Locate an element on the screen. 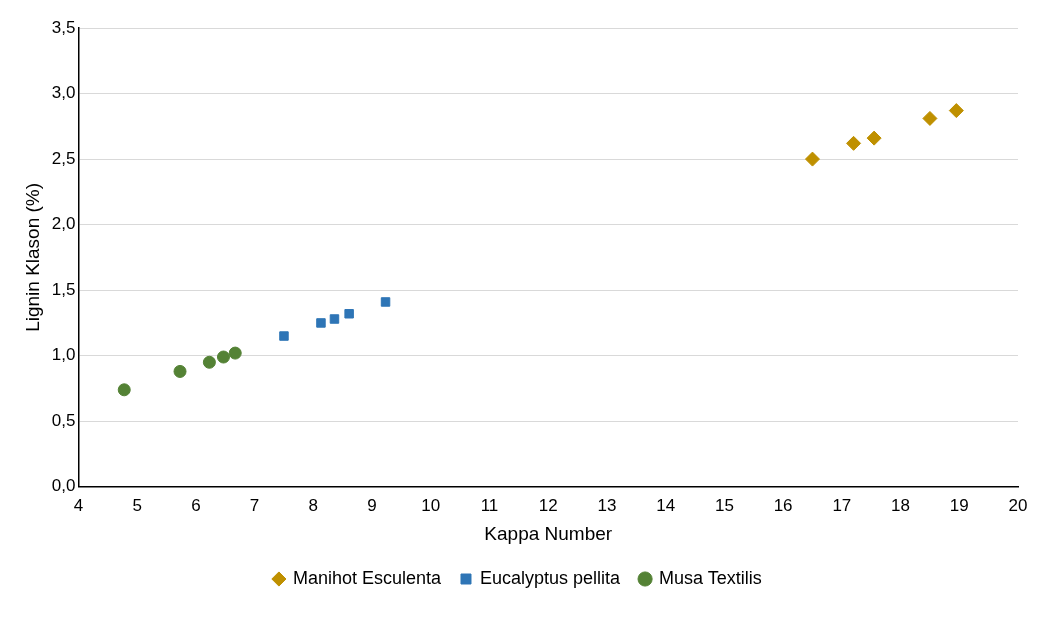 The image size is (1051, 617). x-tick-label: 19 is located at coordinates (959, 505).